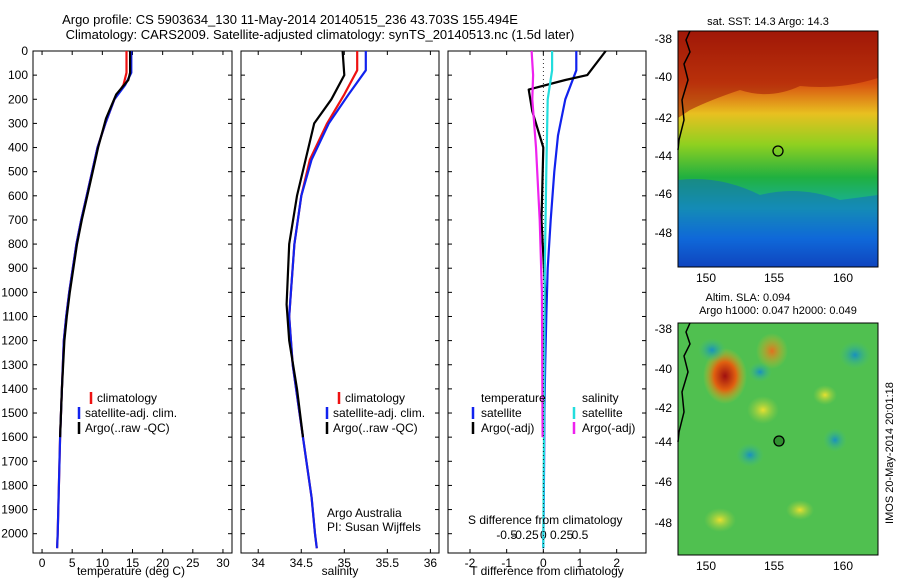 This screenshot has height=580, width=900. What do you see at coordinates (103, 563) in the screenshot?
I see `x-tick-label: 10` at bounding box center [103, 563].